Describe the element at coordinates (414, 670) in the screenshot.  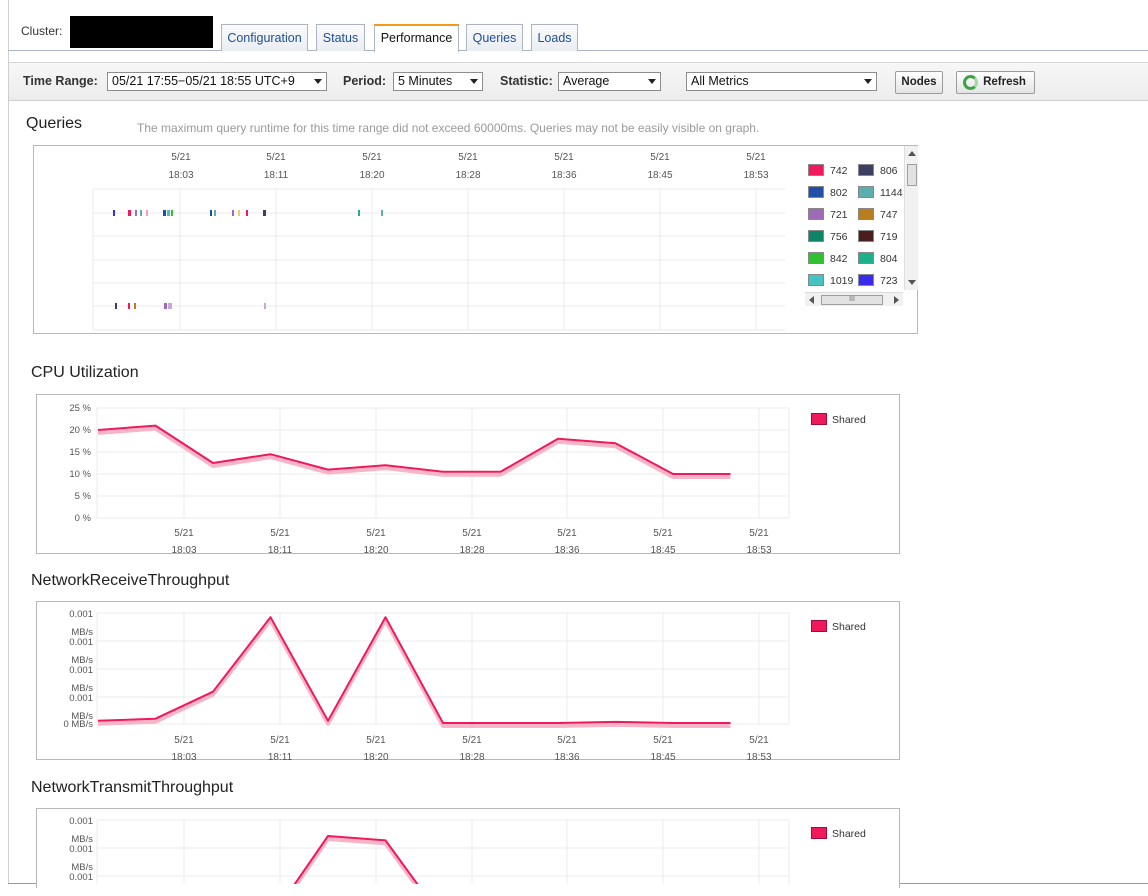
I see `net-receive-series-line` at that location.